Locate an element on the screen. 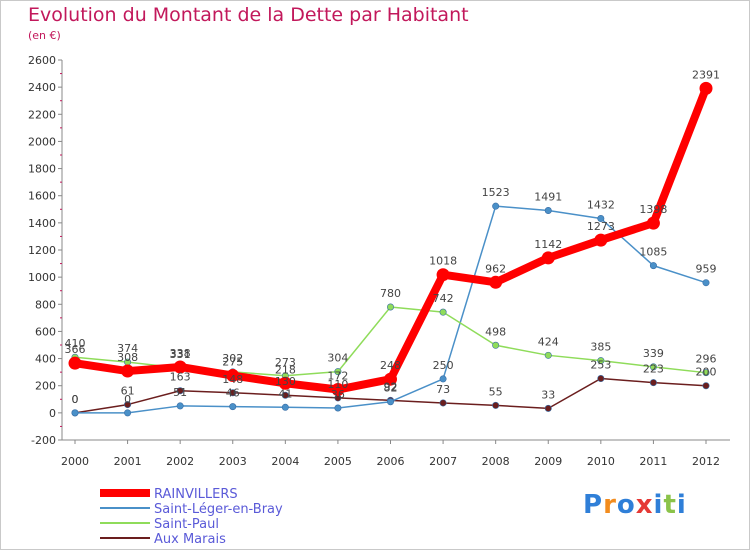 This screenshot has height=550, width=750. data-label: 36 is located at coordinates (338, 394).